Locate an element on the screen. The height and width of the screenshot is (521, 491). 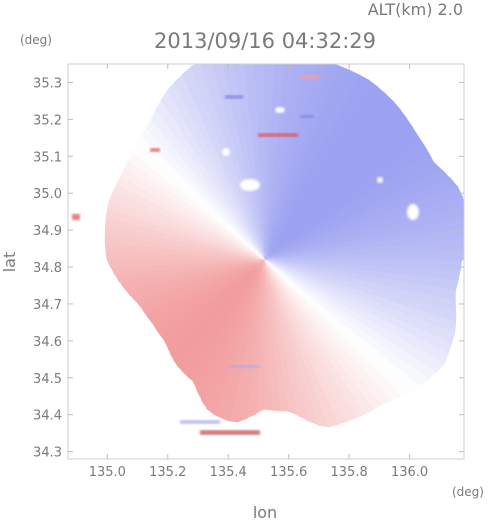
y-axis-label: lat is located at coordinates (9, 262).